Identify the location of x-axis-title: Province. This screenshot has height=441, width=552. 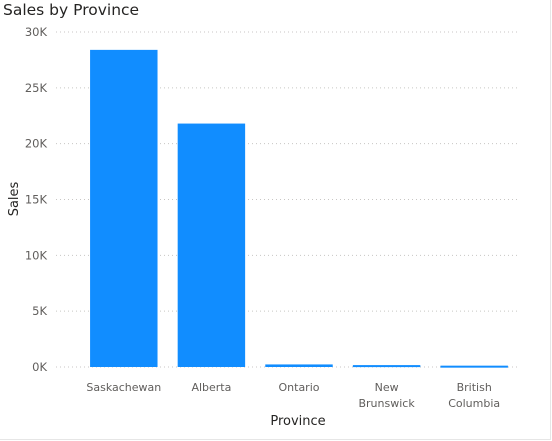
(297, 421).